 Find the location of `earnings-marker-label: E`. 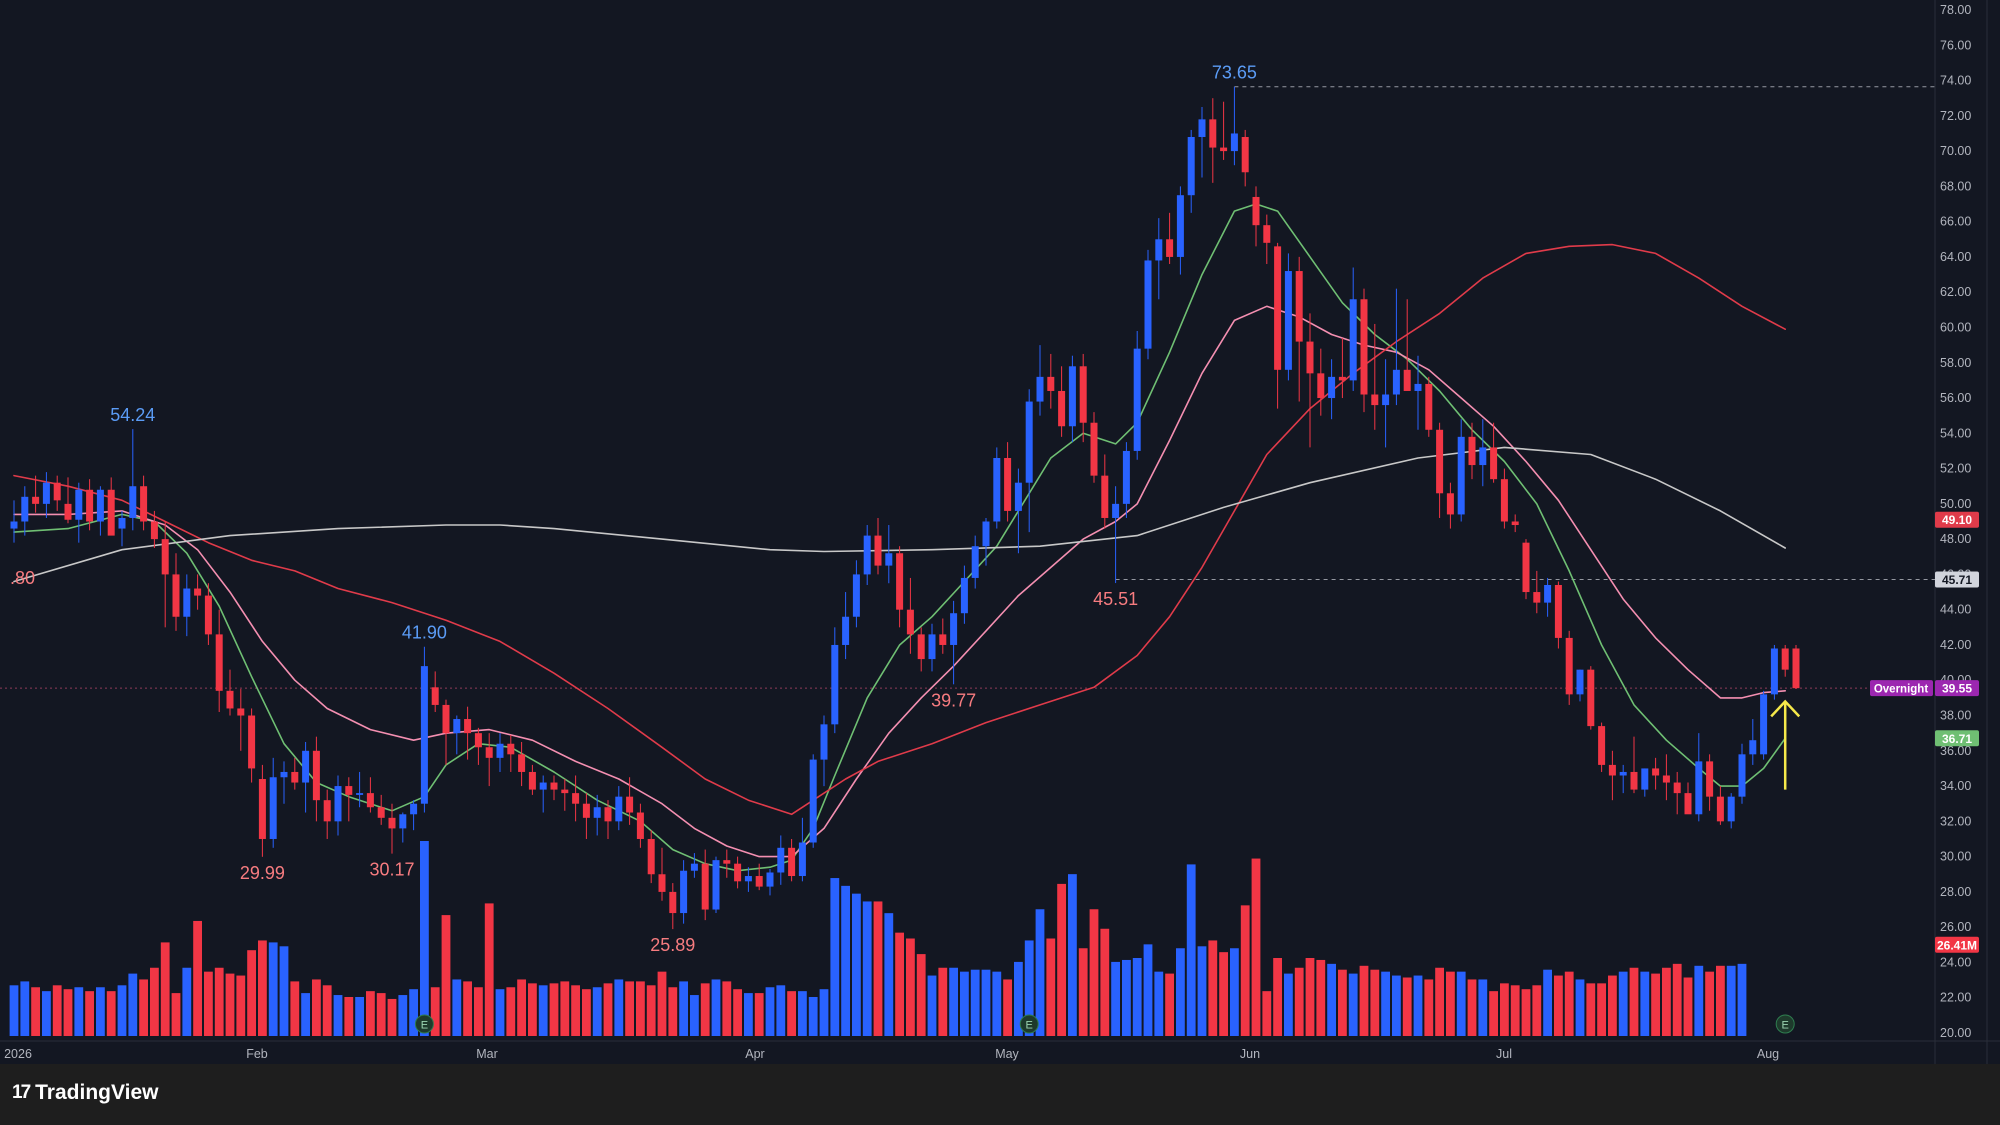

earnings-marker-label: E is located at coordinates (424, 1026).